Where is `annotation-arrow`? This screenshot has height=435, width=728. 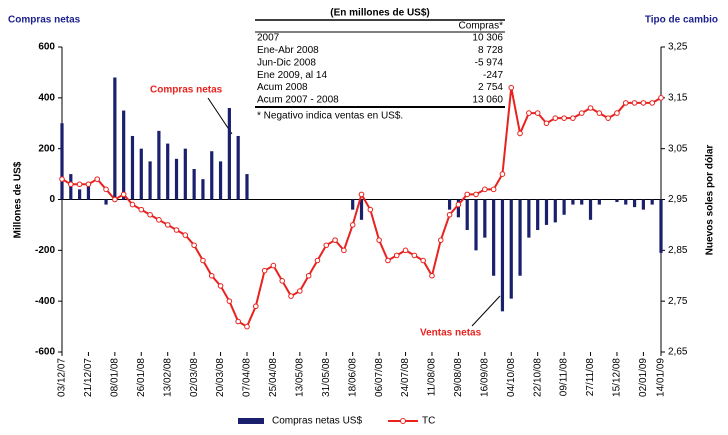
annotation-arrow is located at coordinates (486, 311).